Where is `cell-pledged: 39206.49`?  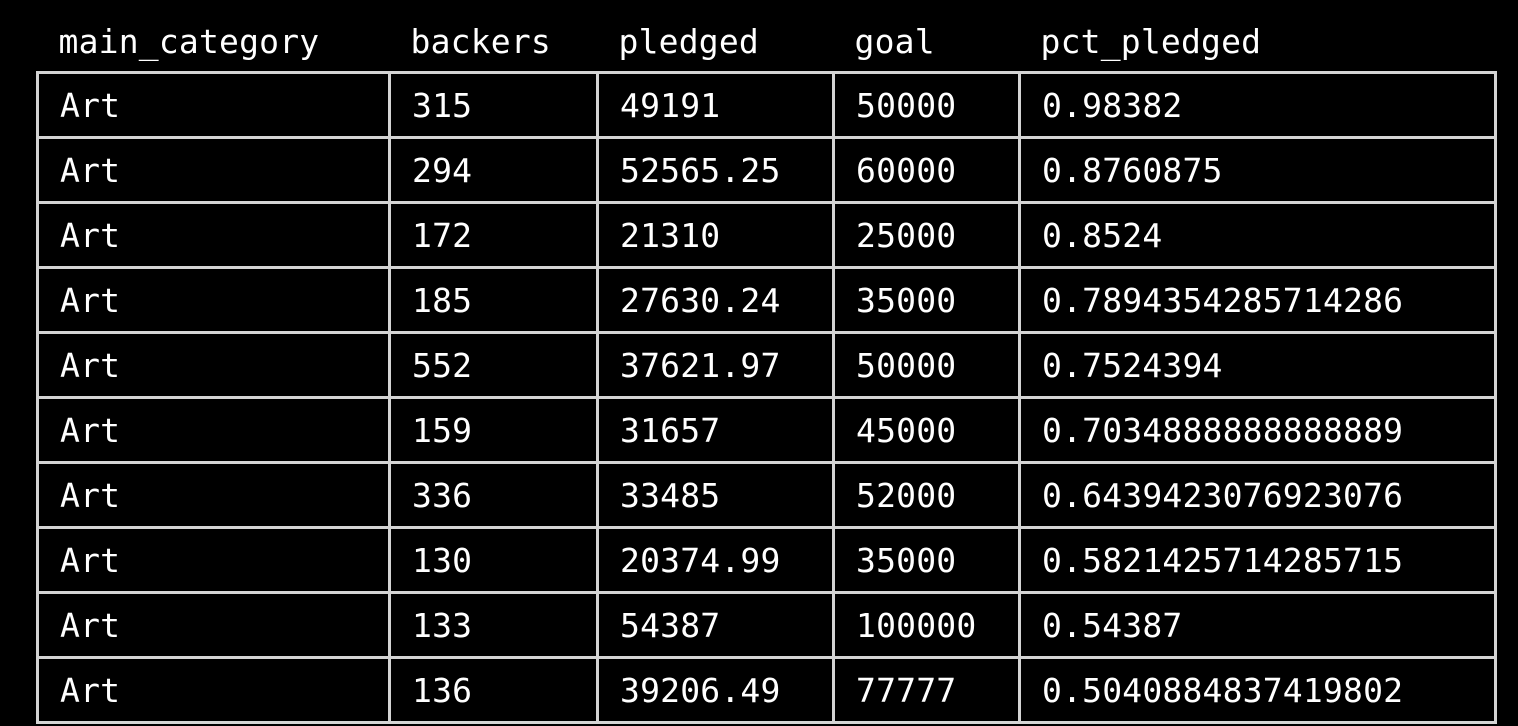
cell-pledged: 39206.49 is located at coordinates (715, 690).